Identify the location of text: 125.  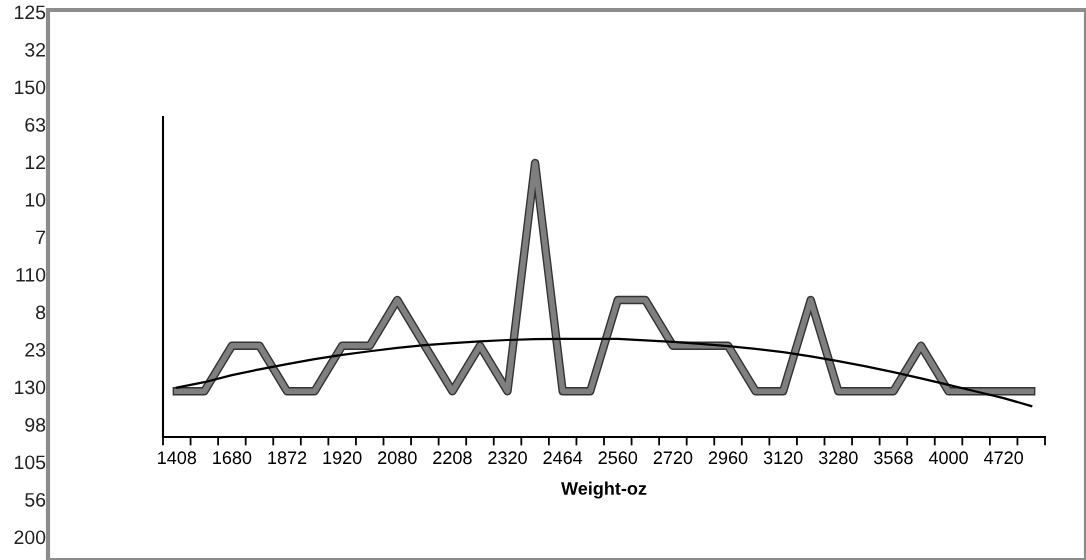
(30, 12).